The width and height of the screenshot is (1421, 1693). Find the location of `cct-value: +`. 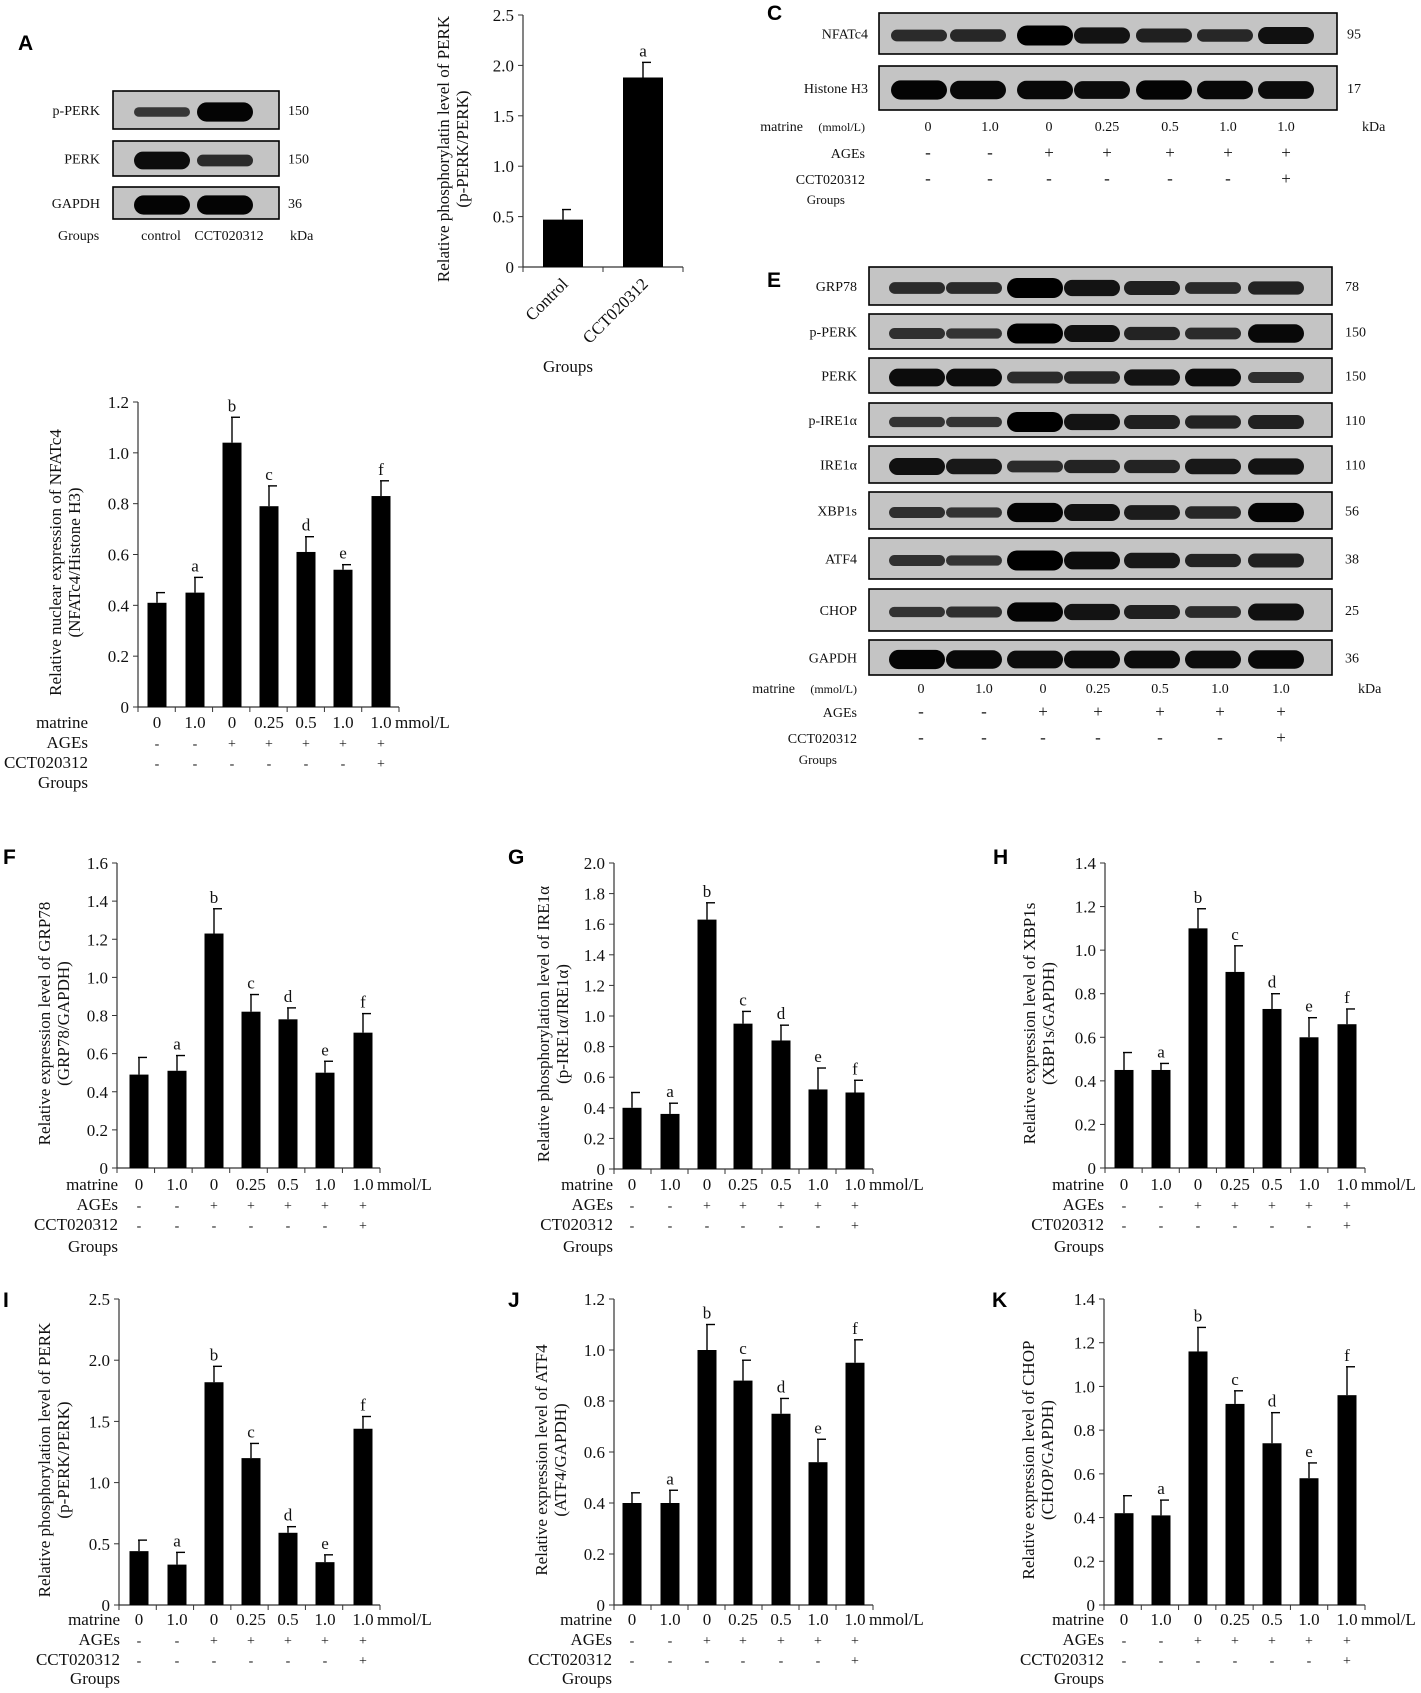

cct-value: + is located at coordinates (855, 1661).